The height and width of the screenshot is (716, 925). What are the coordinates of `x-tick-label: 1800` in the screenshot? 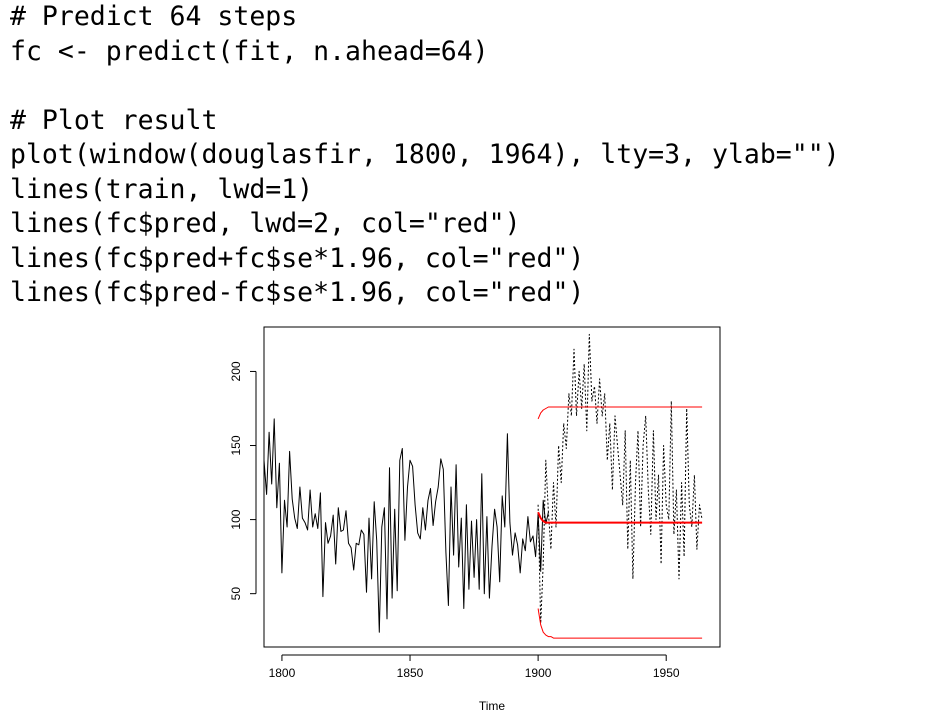 It's located at (282, 673).